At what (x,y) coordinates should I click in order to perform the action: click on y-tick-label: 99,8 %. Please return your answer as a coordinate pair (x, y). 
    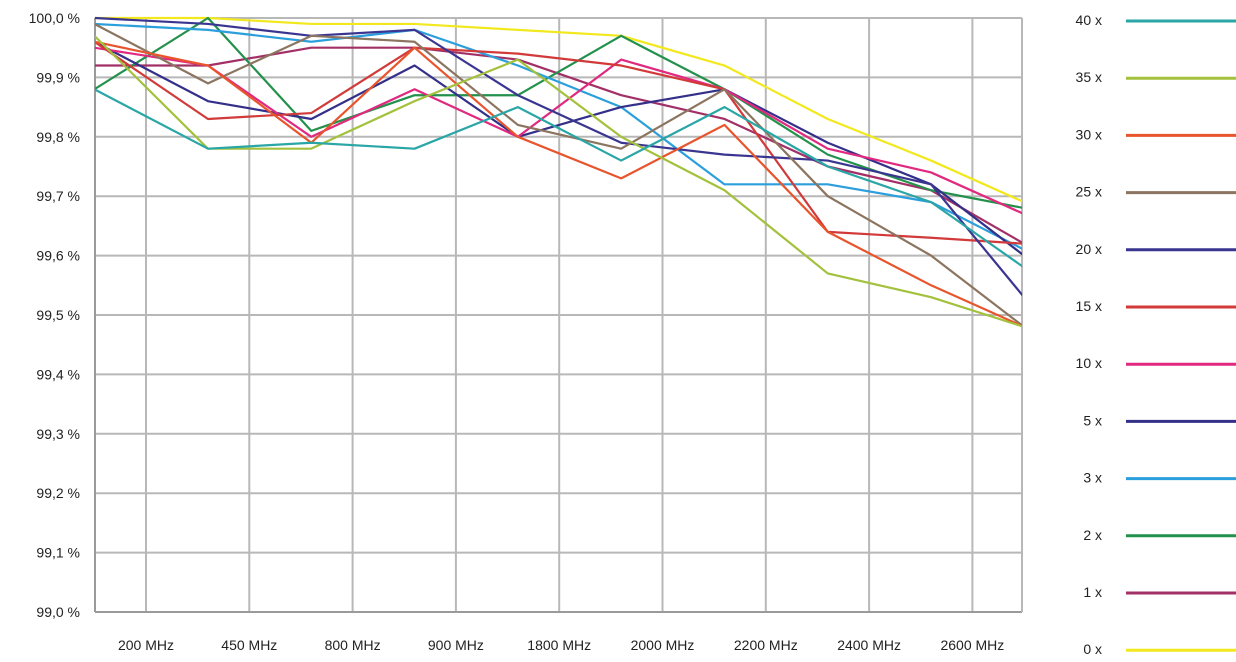
    Looking at the image, I should click on (58, 137).